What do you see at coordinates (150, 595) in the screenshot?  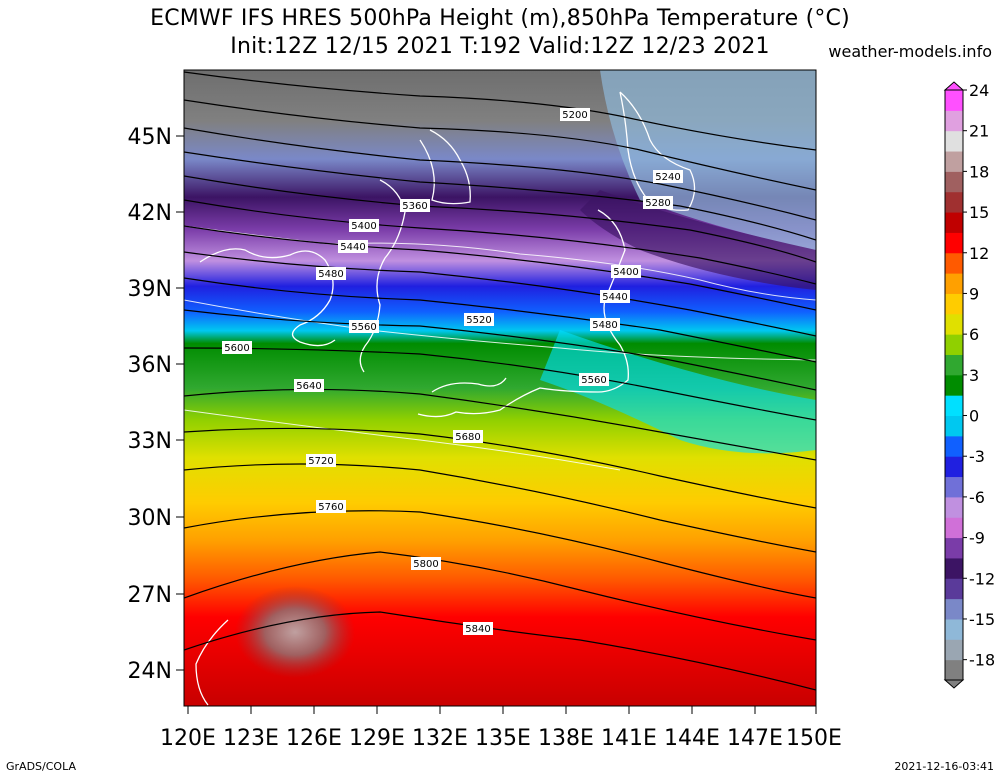 I see `svg-text: 27N` at bounding box center [150, 595].